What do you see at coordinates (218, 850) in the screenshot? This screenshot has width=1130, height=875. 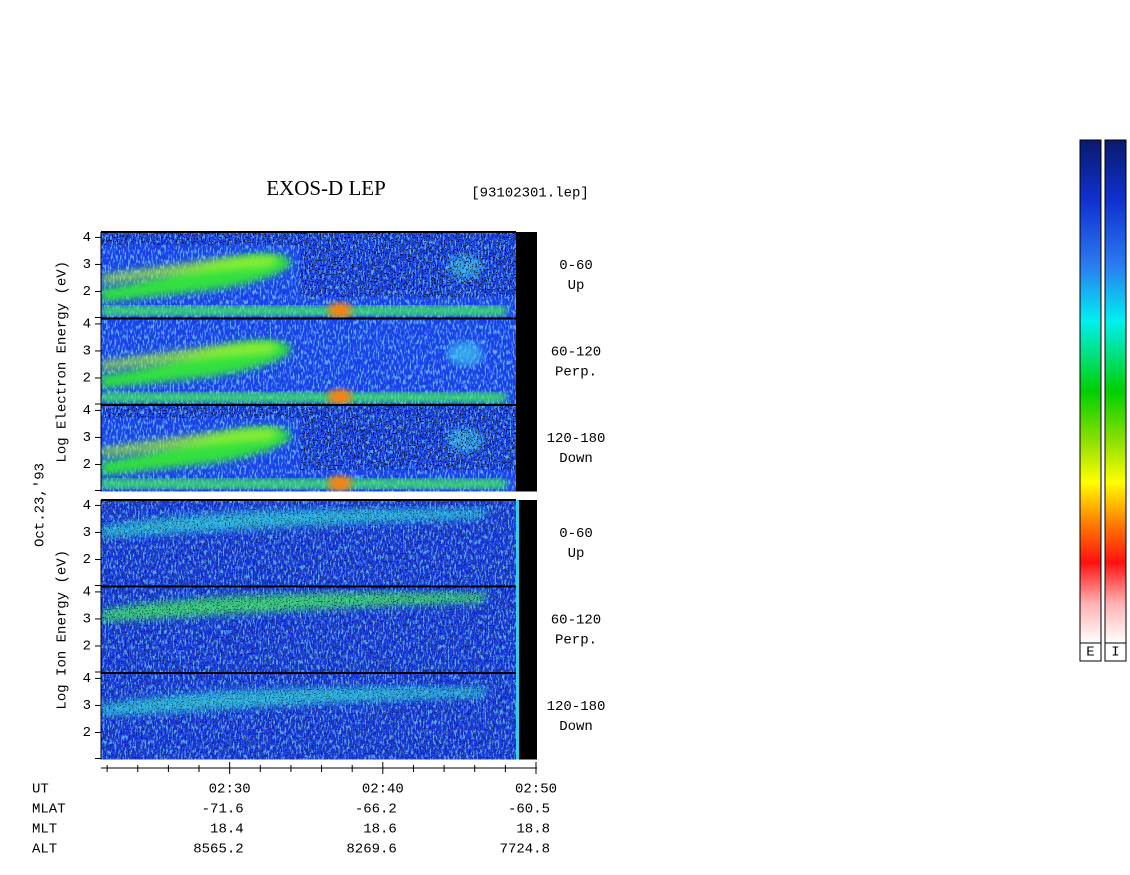 I see `orbit-value: 8565.2` at bounding box center [218, 850].